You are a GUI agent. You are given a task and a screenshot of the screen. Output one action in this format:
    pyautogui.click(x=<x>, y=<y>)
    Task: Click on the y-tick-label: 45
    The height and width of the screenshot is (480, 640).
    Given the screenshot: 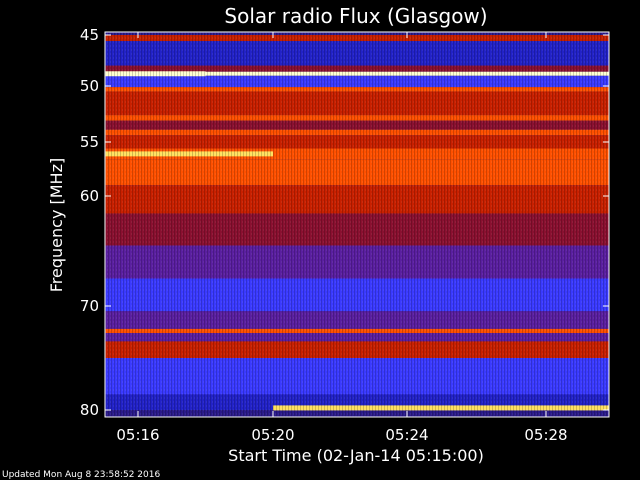 What is the action you would take?
    pyautogui.click(x=89, y=35)
    